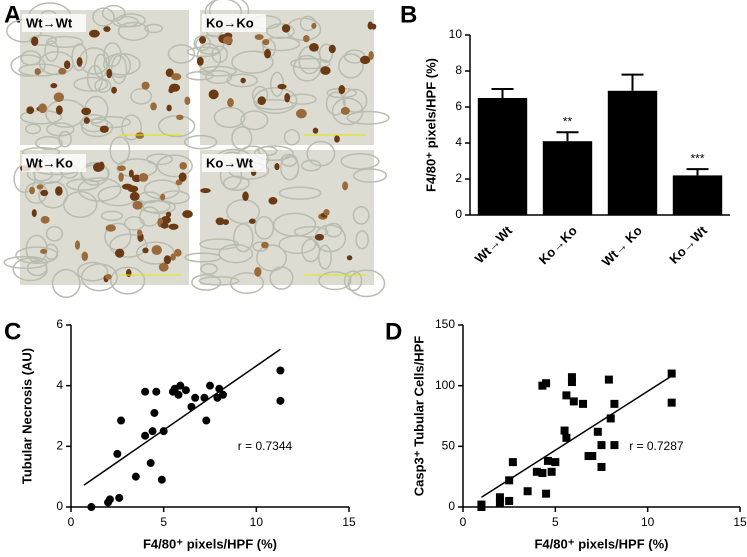  I want to click on significance: **, so click(568, 121).